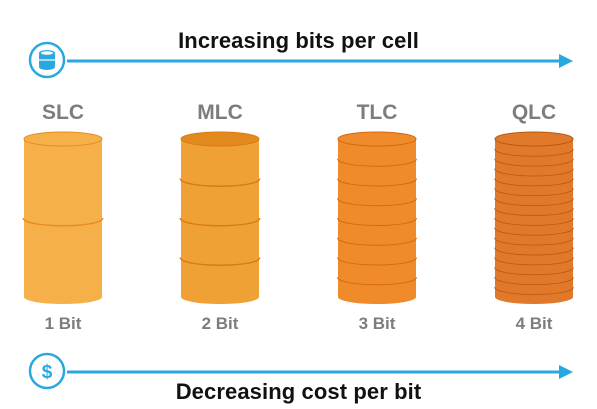 This screenshot has height=409, width=597. I want to click on decreasing-cost-heading: Decreasing cost per bit, so click(298, 391).